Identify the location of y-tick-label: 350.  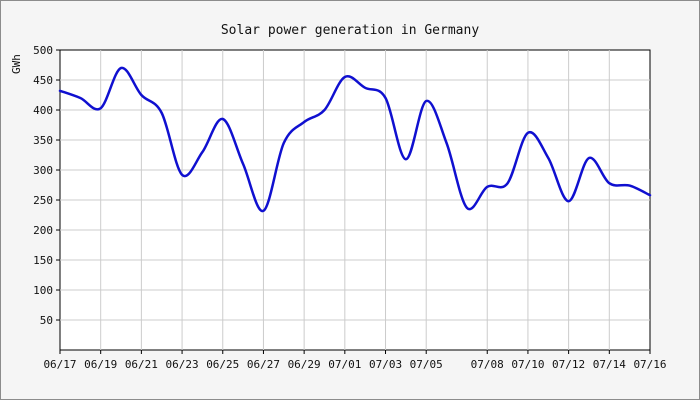
(43, 140).